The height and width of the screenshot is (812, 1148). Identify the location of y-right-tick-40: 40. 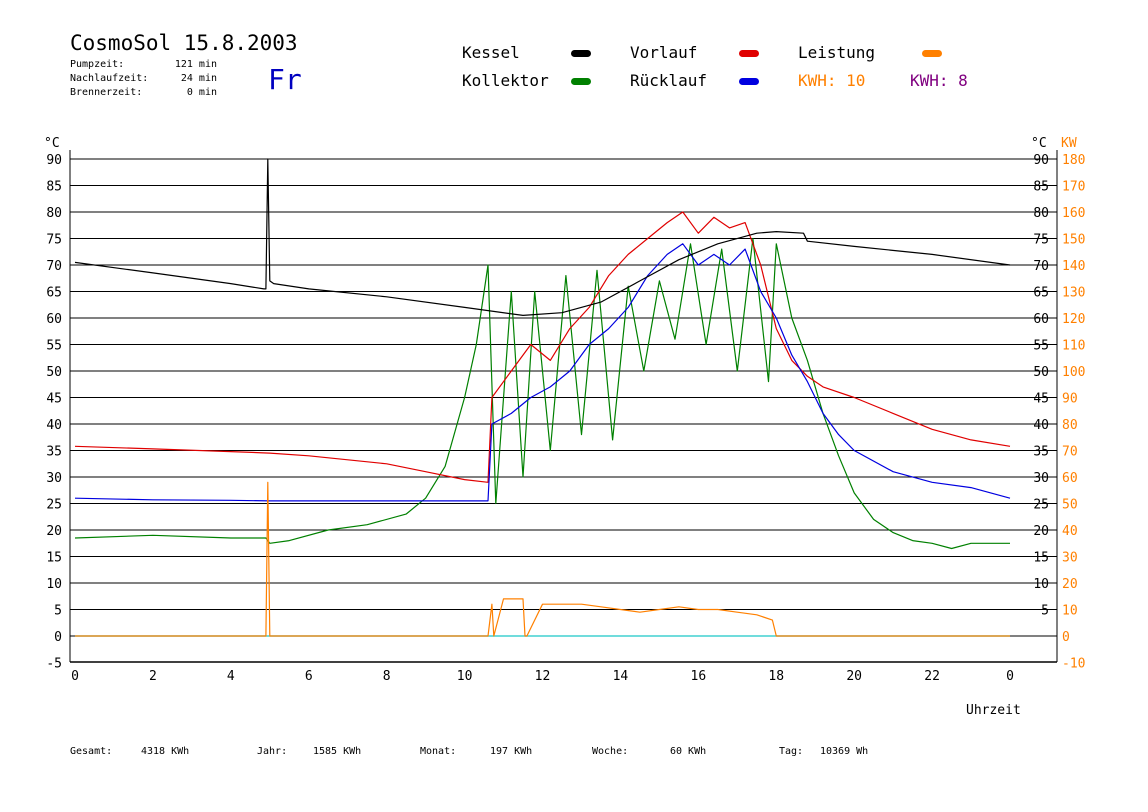
(1041, 425).